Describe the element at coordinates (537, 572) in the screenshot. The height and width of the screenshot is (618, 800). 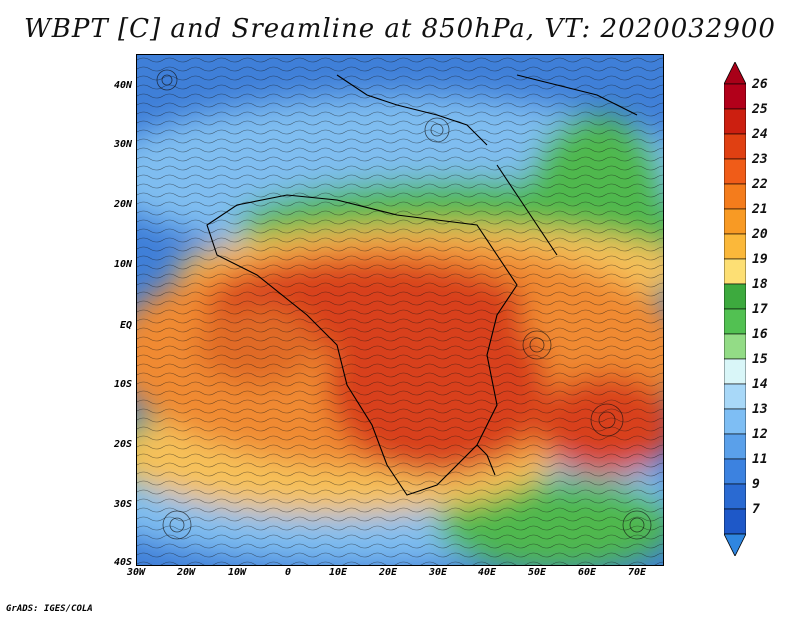
I see `lon-label-50e: 50E` at that location.